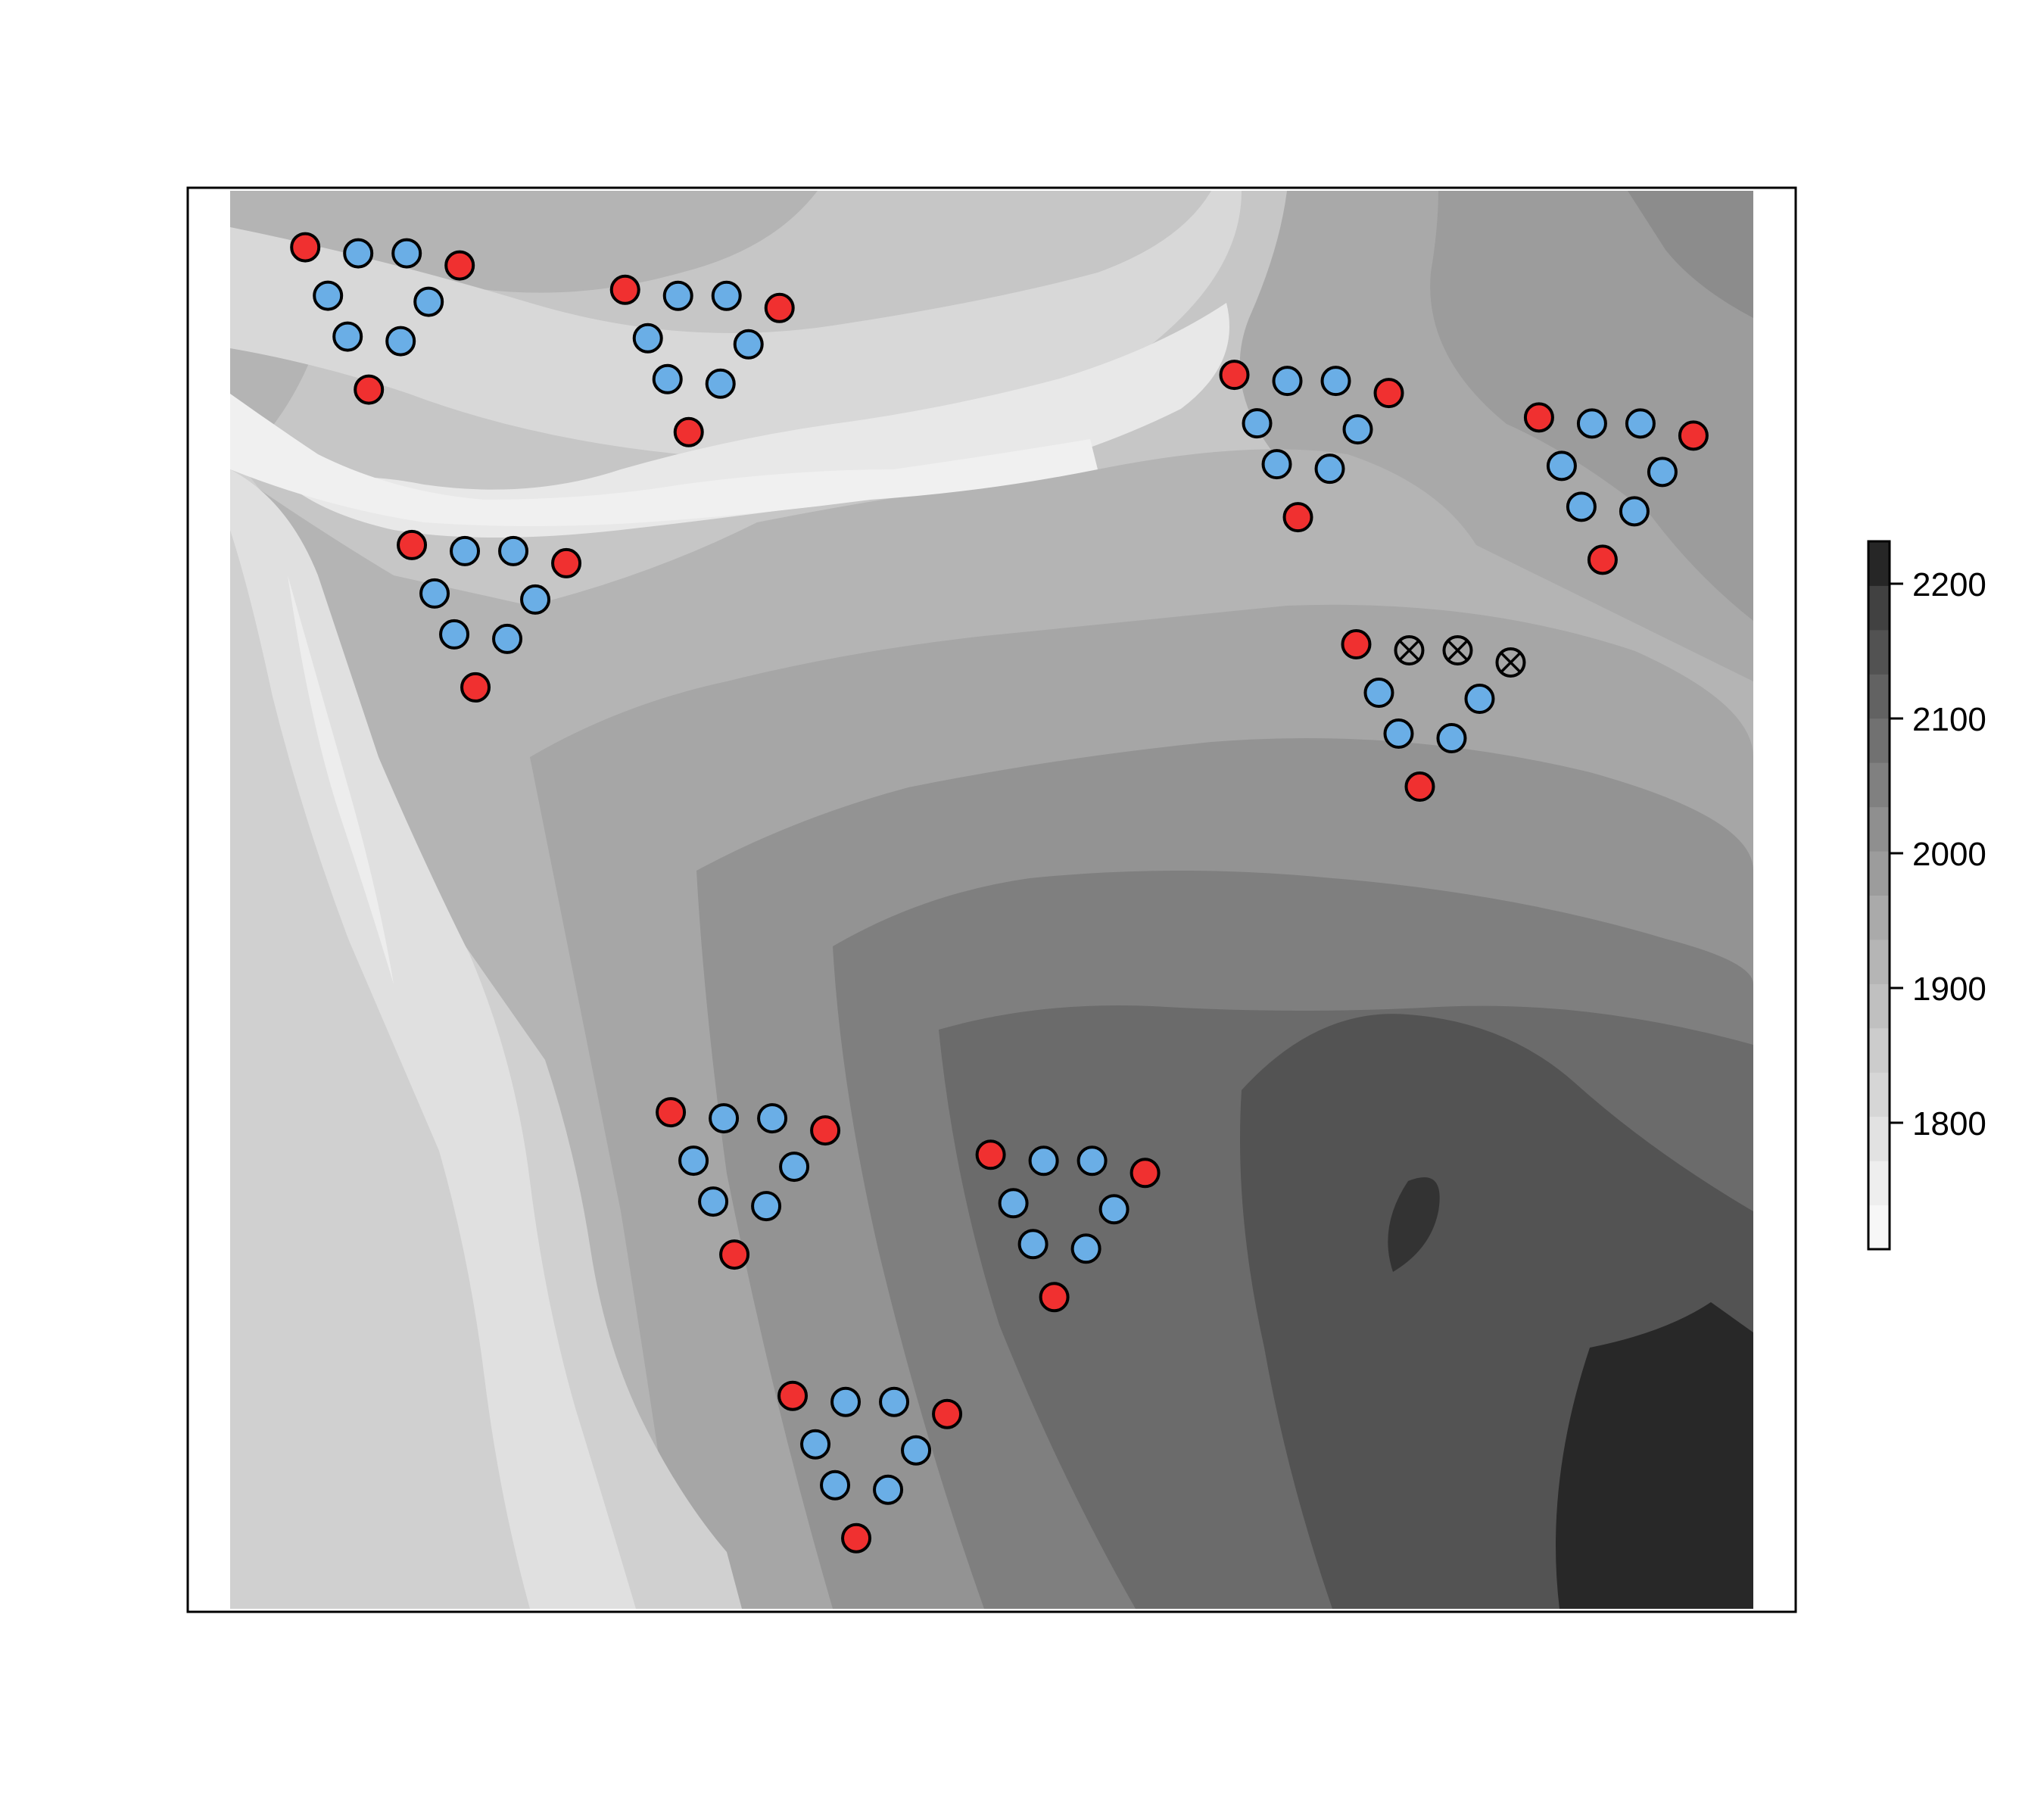 The height and width of the screenshot is (1817, 2044). What do you see at coordinates (1949, 1123) in the screenshot?
I see `colorbar-tick-label: 1800` at bounding box center [1949, 1123].